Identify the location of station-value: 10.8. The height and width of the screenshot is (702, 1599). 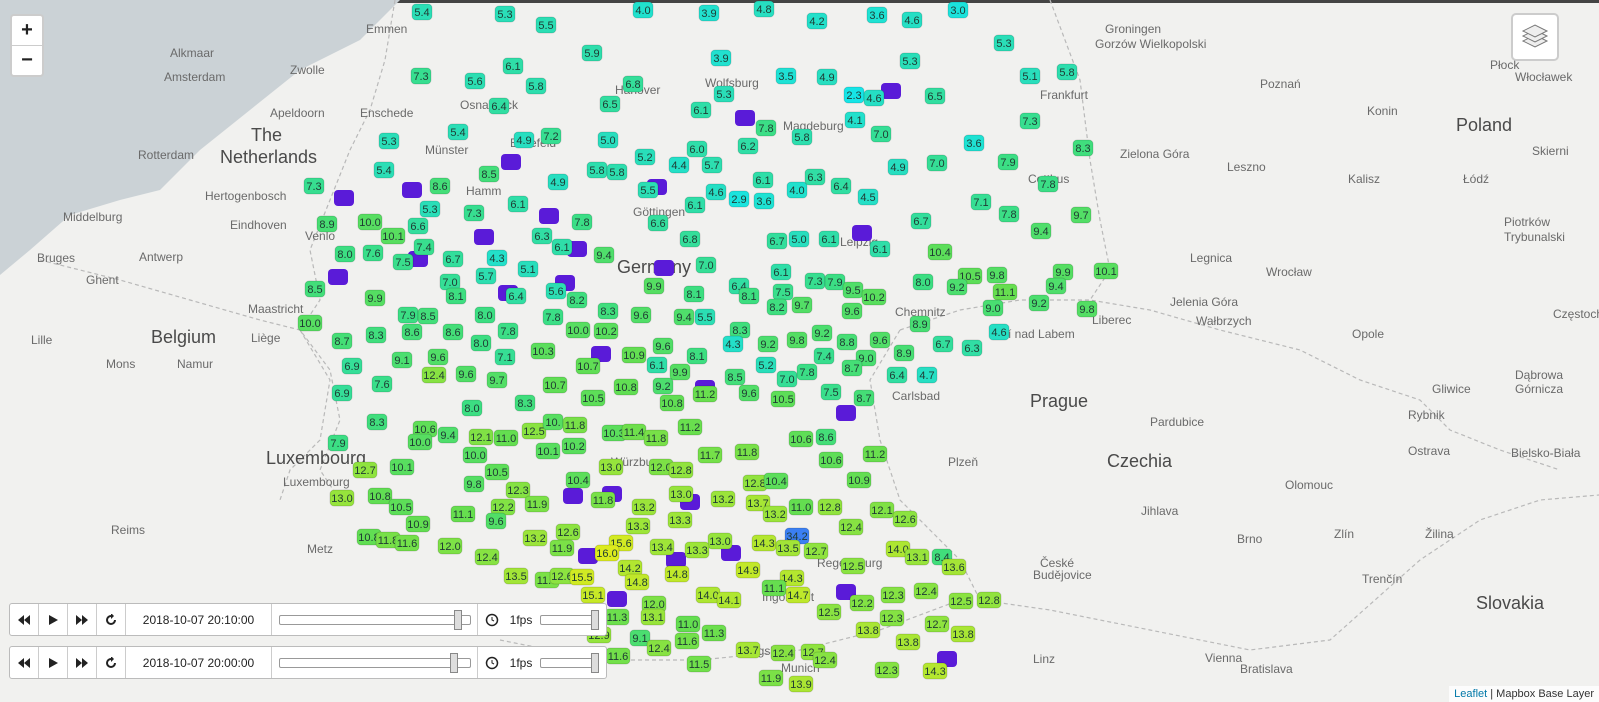
(368, 538).